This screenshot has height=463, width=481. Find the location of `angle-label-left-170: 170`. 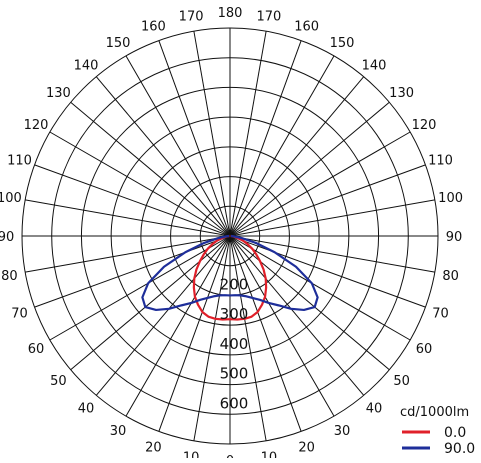

angle-label-left-170: 170 is located at coordinates (191, 16).